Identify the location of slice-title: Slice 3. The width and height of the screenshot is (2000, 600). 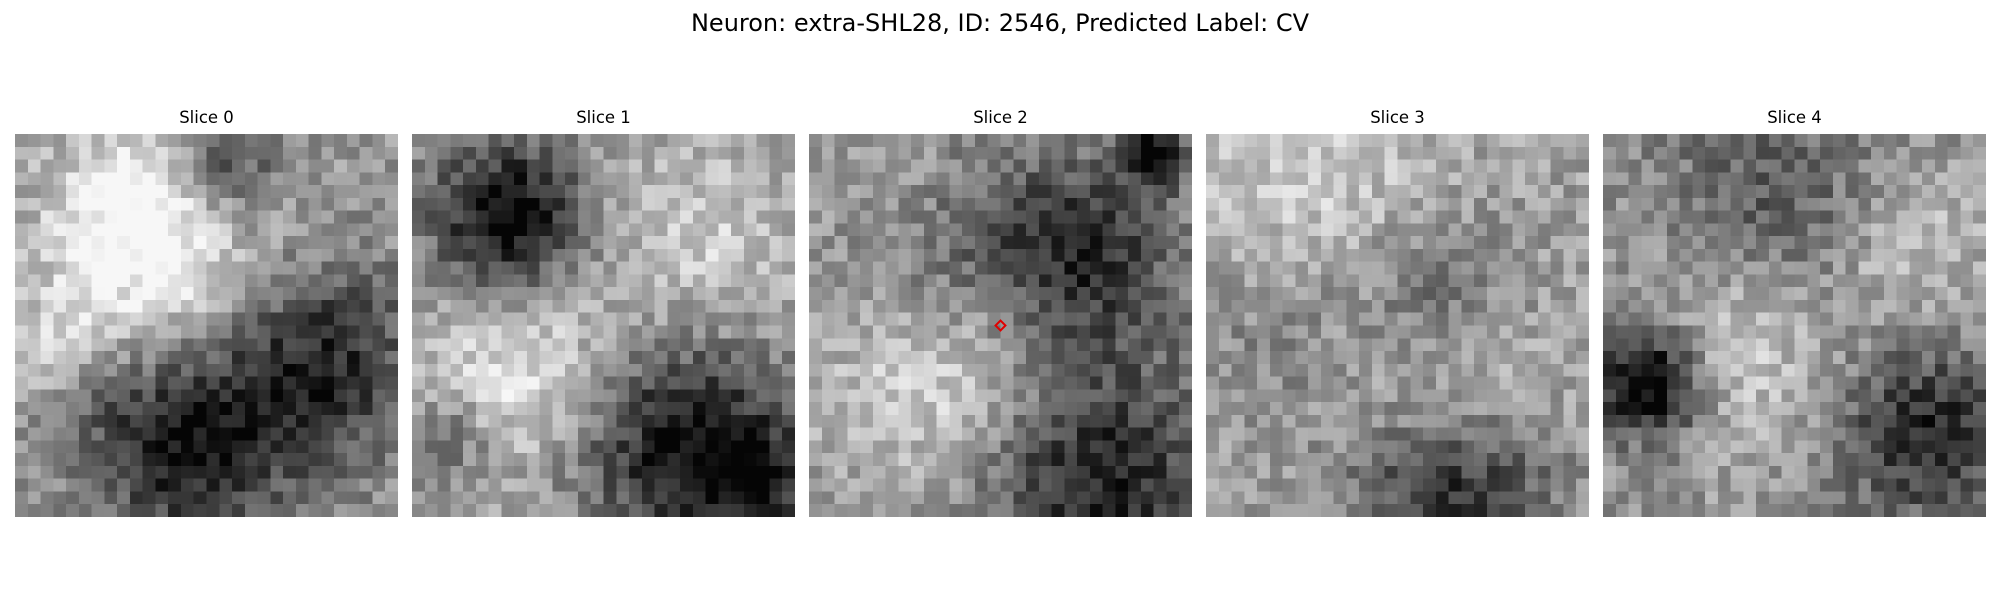
(1397, 117).